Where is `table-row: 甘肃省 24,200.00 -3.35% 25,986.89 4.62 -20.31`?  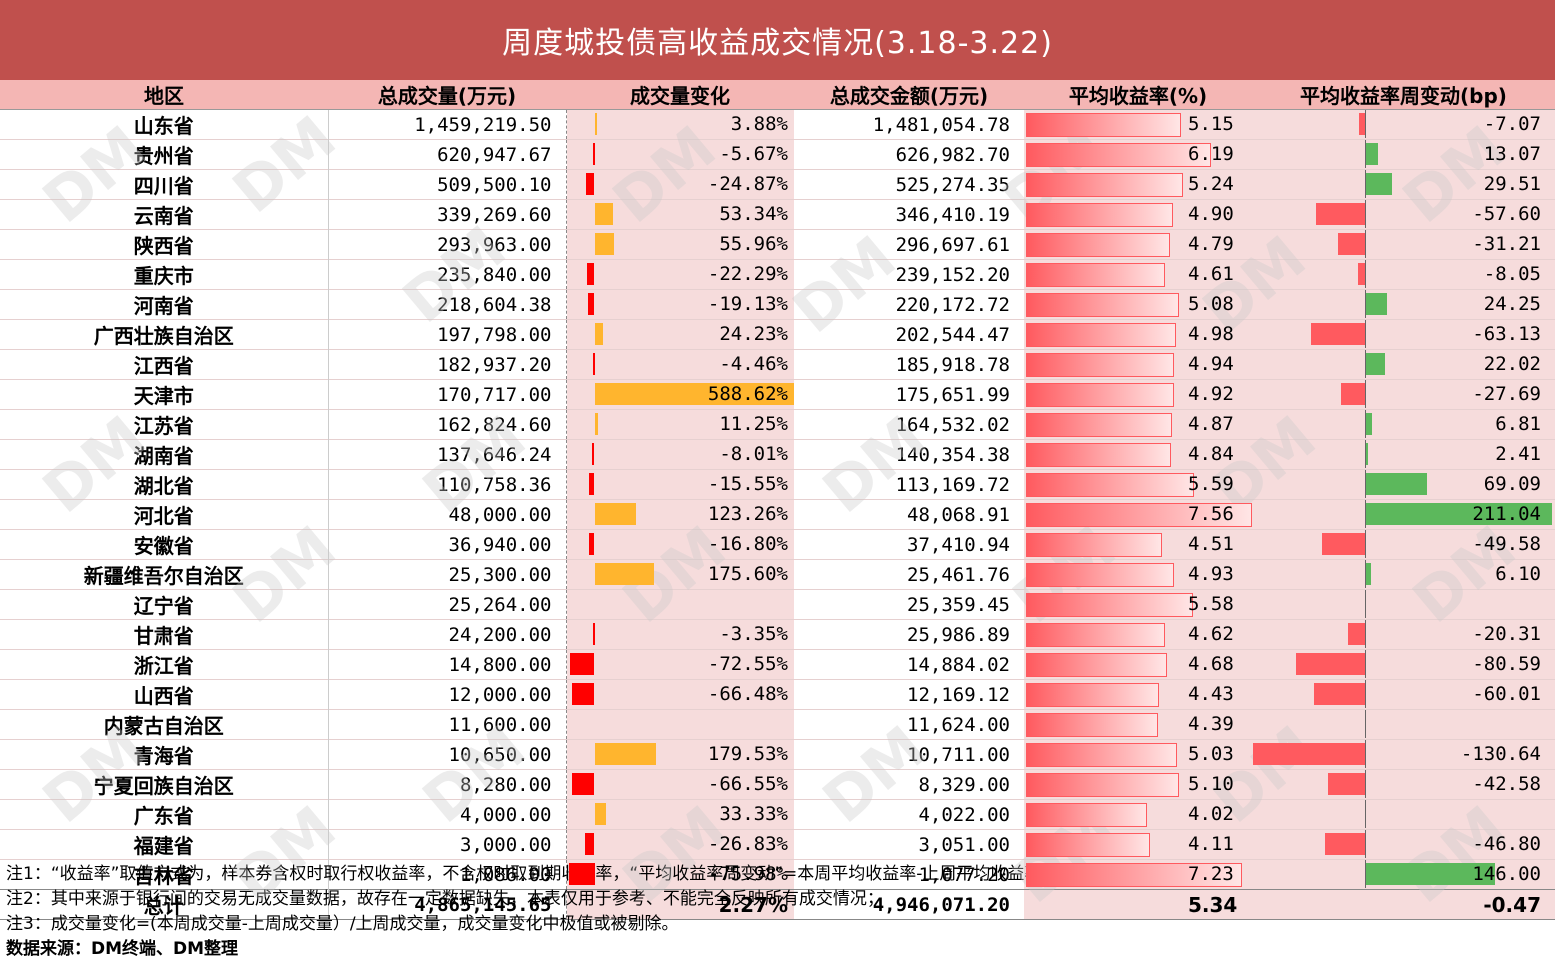 table-row: 甘肃省 24,200.00 -3.35% 25,986.89 4.62 -20.31 is located at coordinates (777, 634).